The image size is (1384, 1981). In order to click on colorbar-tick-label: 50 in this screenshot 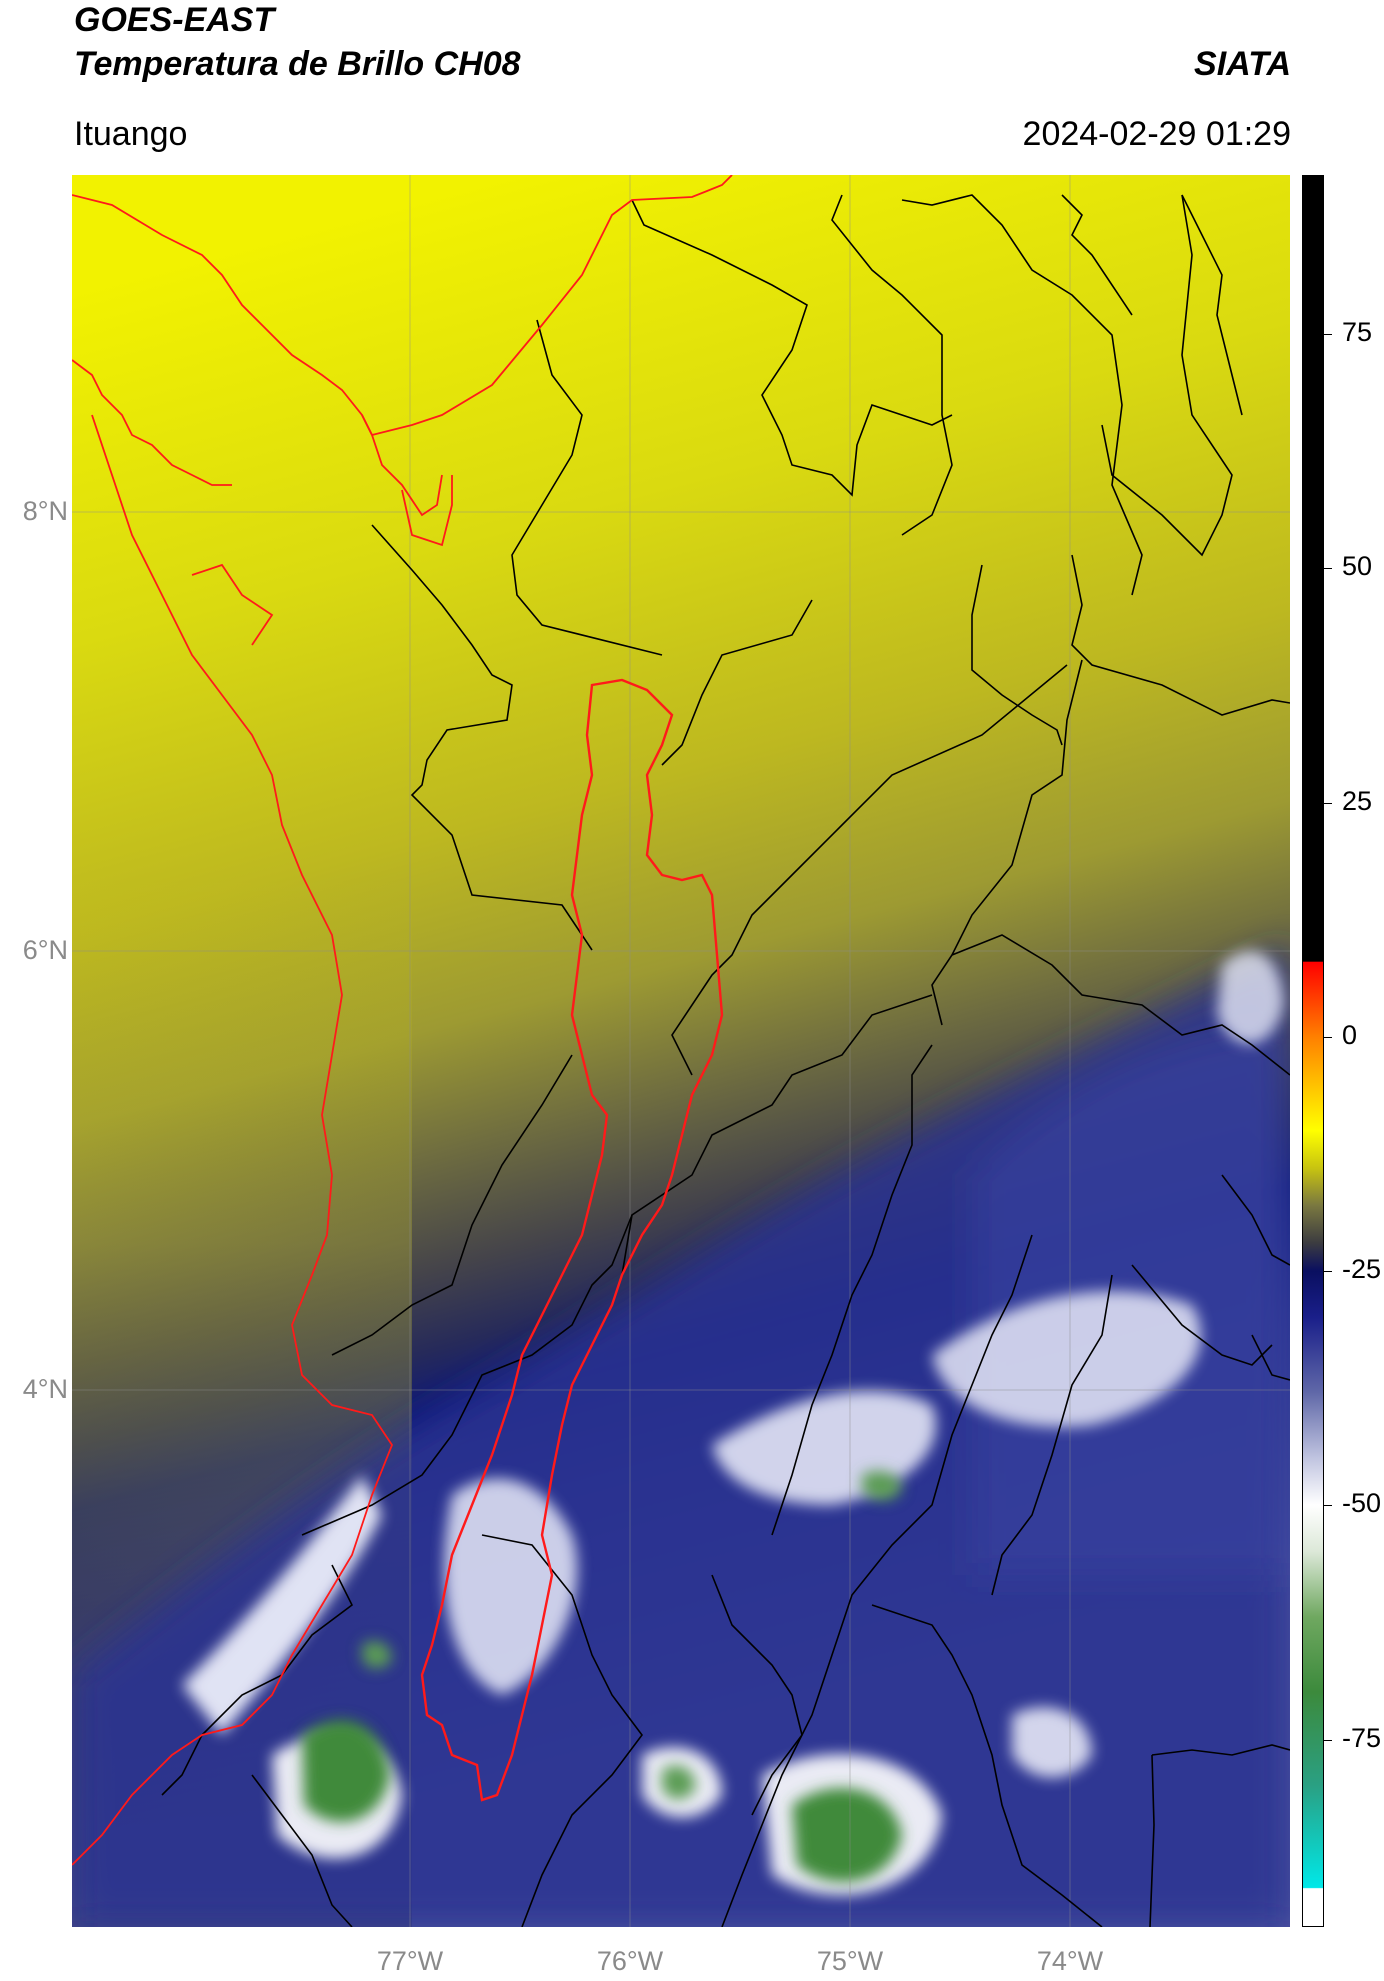, I will do `click(1357, 566)`.